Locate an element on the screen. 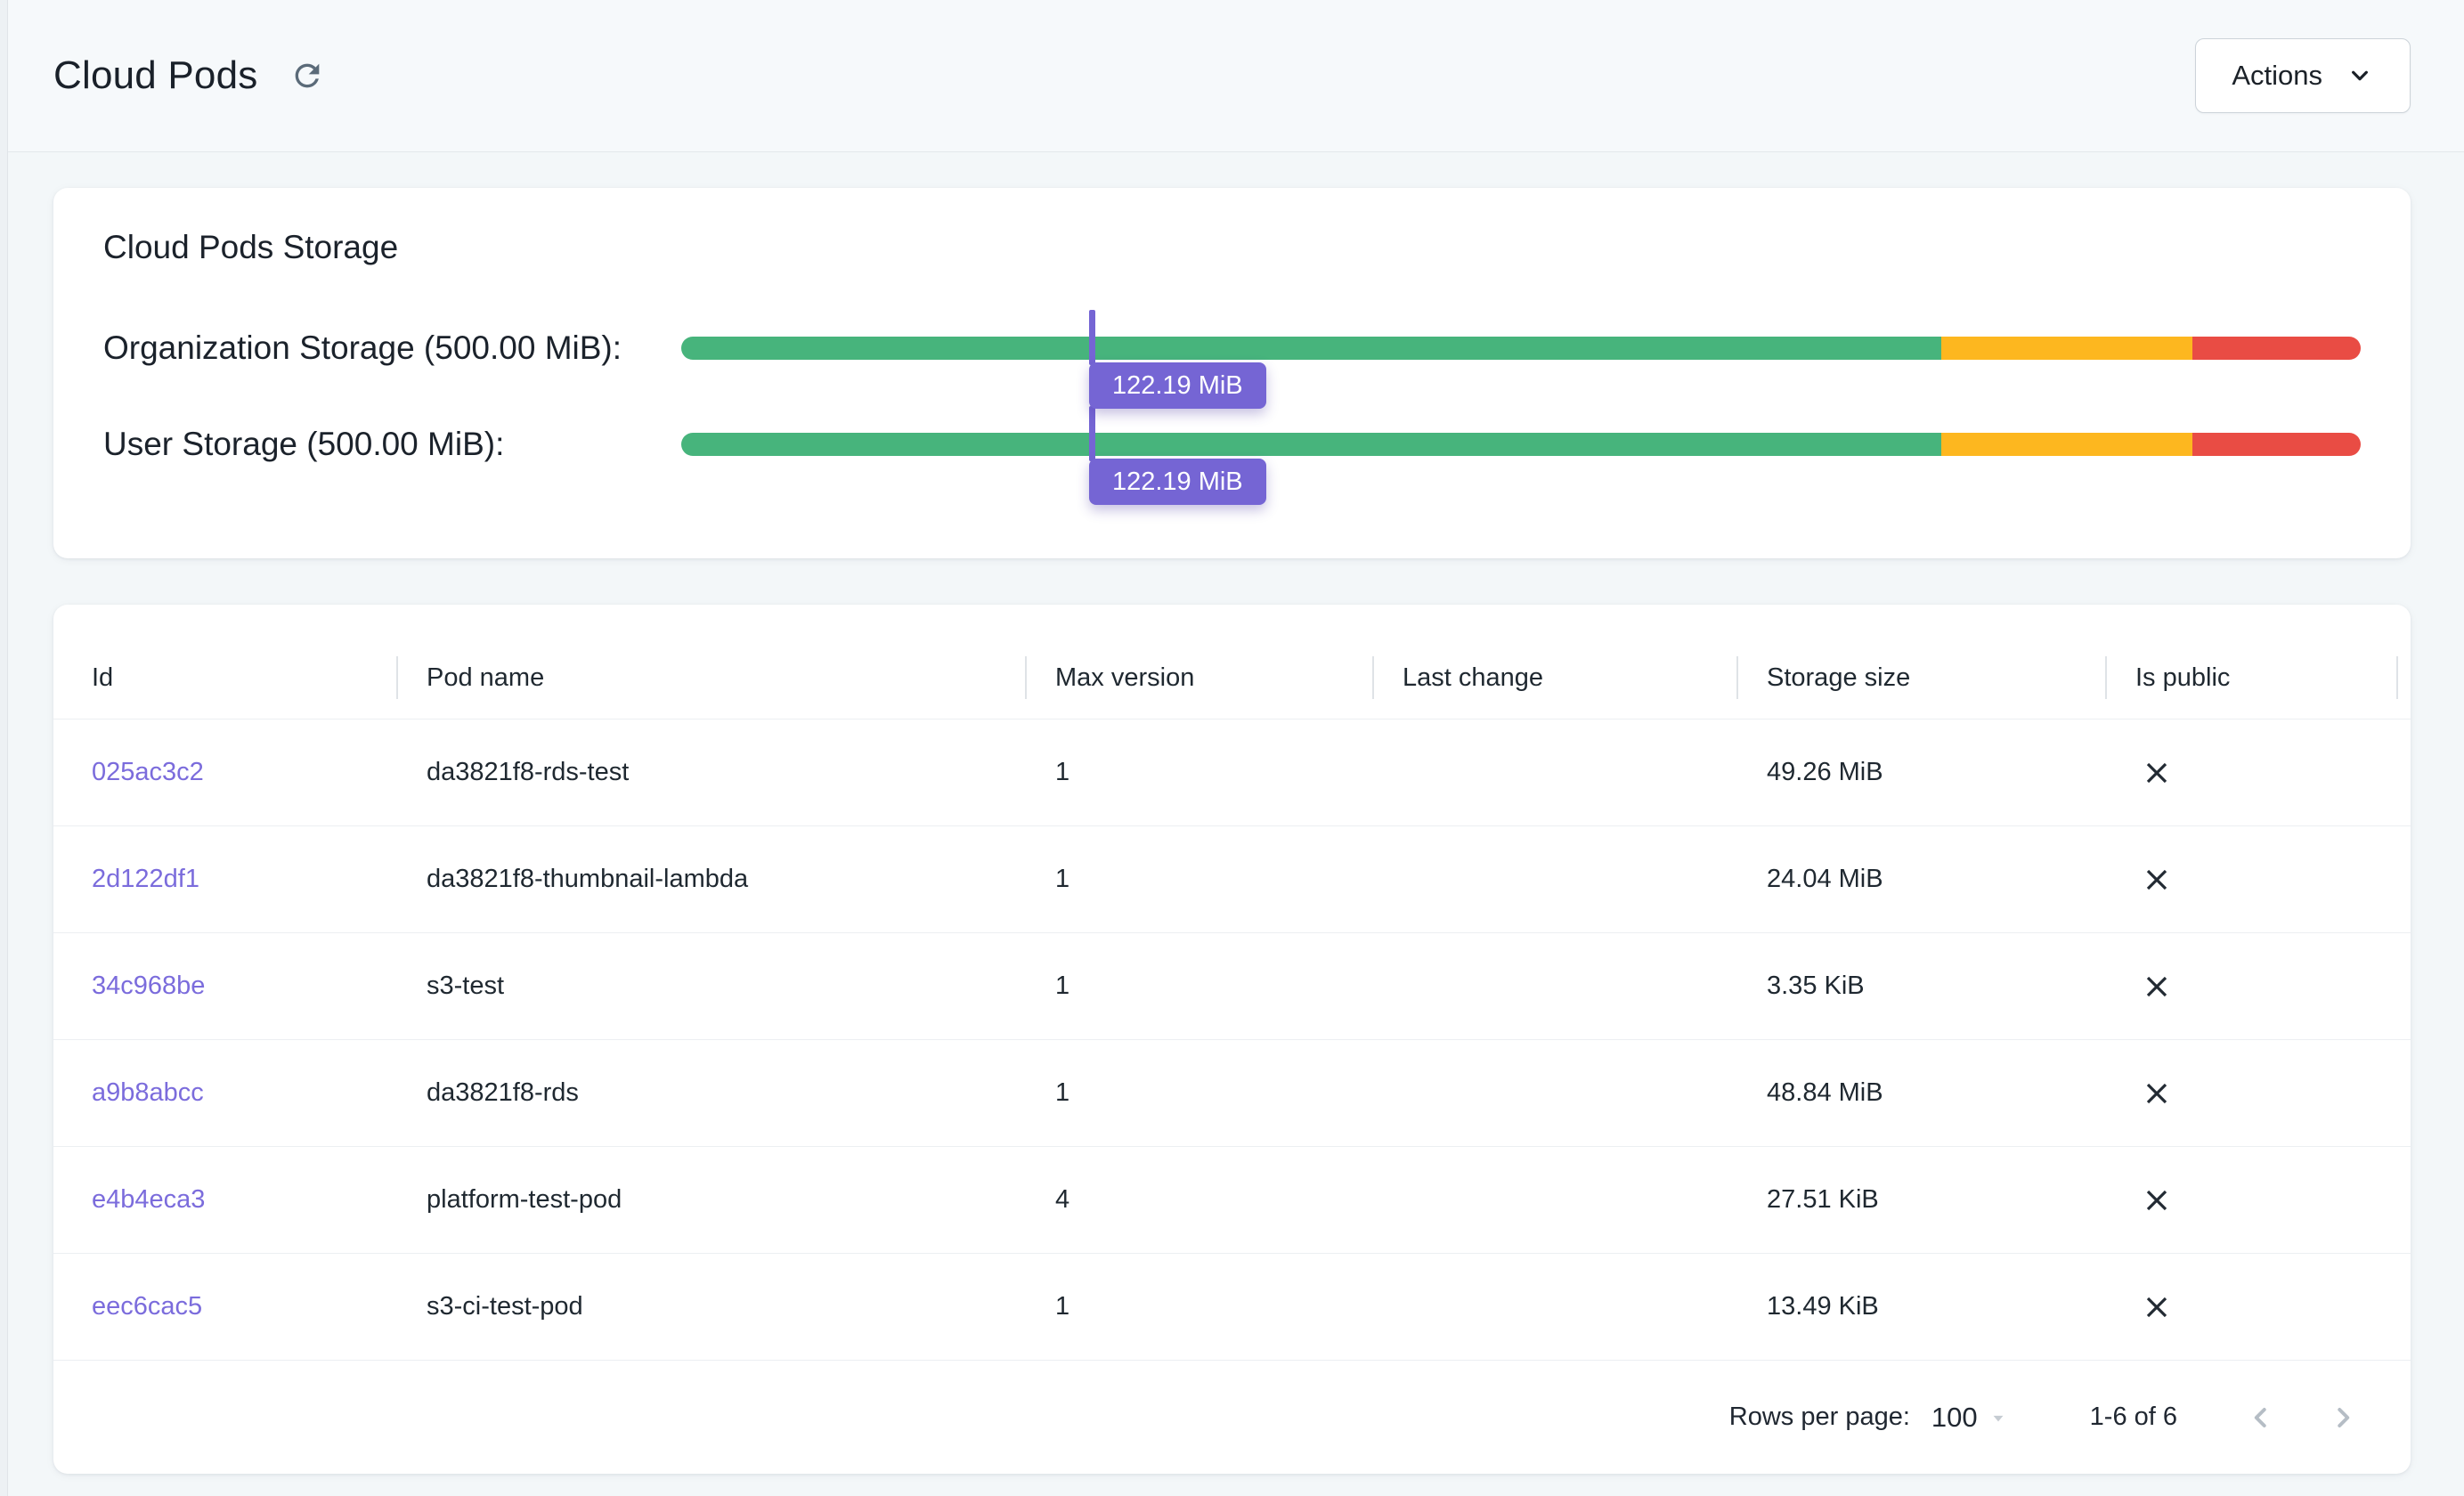 This screenshot has width=2464, height=1496. rows-per-page-value: 100 is located at coordinates (1955, 1417).